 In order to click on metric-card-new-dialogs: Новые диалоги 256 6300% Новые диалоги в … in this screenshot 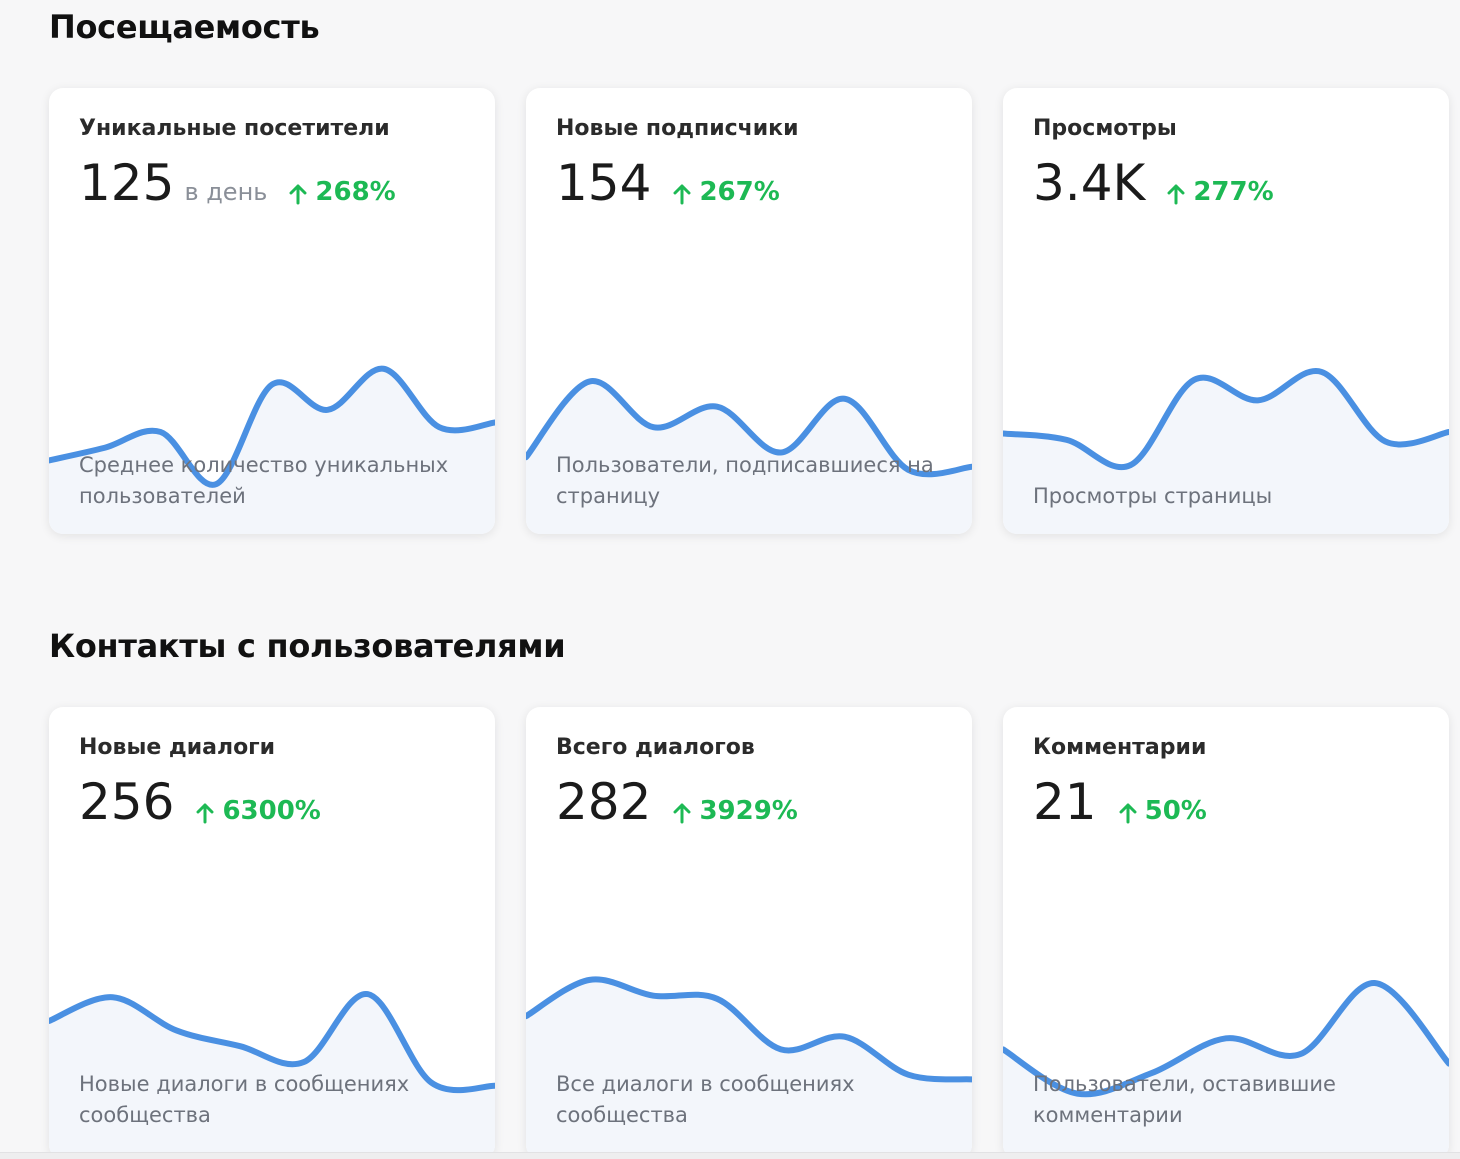, I will do `click(272, 933)`.